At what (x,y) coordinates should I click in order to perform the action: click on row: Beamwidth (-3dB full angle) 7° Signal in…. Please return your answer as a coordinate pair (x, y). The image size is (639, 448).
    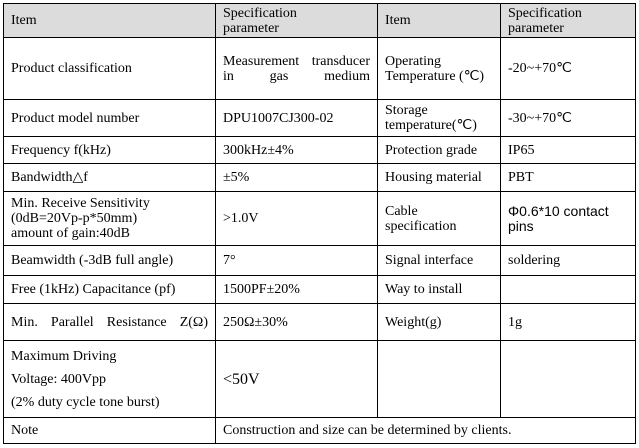
    Looking at the image, I should click on (319, 260).